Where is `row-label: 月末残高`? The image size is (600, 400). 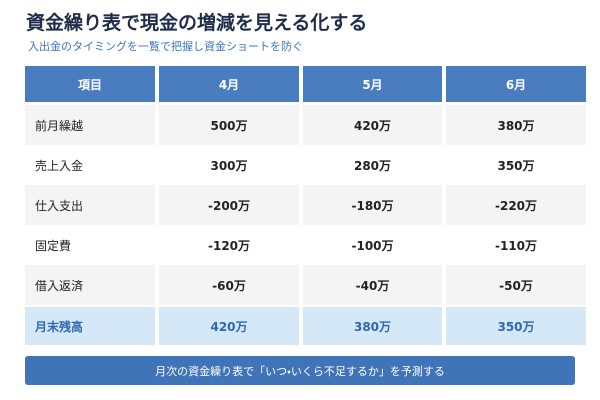
row-label: 月末残高 is located at coordinates (90, 326).